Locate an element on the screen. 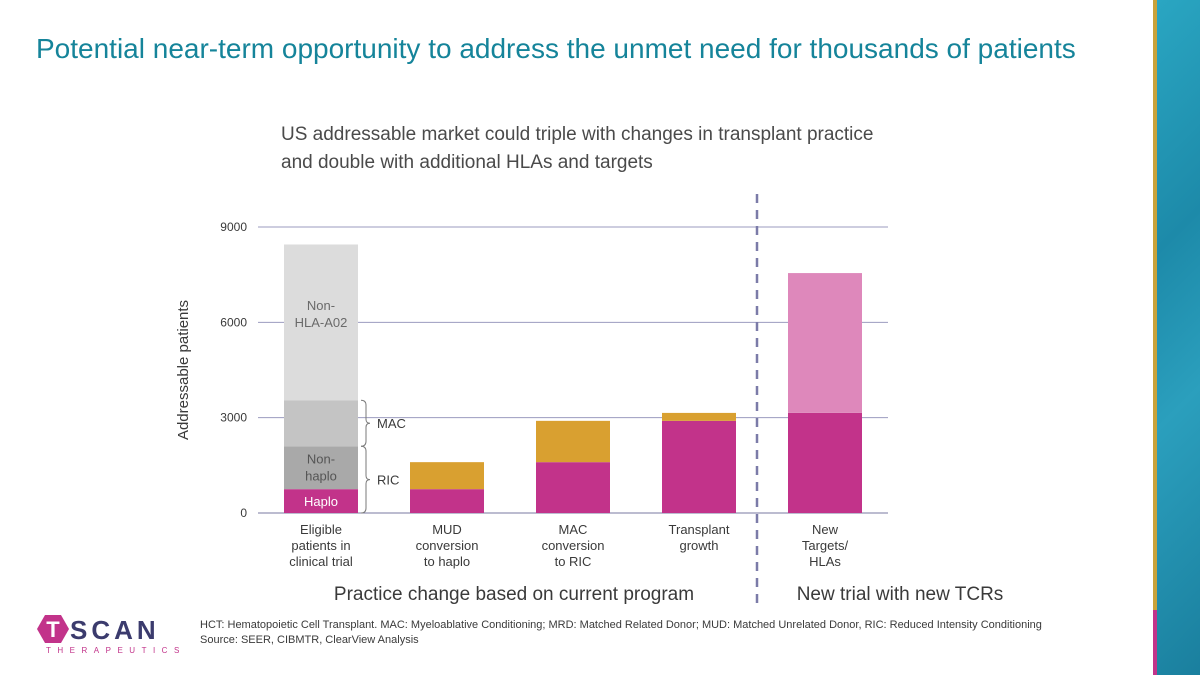 This screenshot has width=1200, height=675. side-accent-pink is located at coordinates (1155, 642).